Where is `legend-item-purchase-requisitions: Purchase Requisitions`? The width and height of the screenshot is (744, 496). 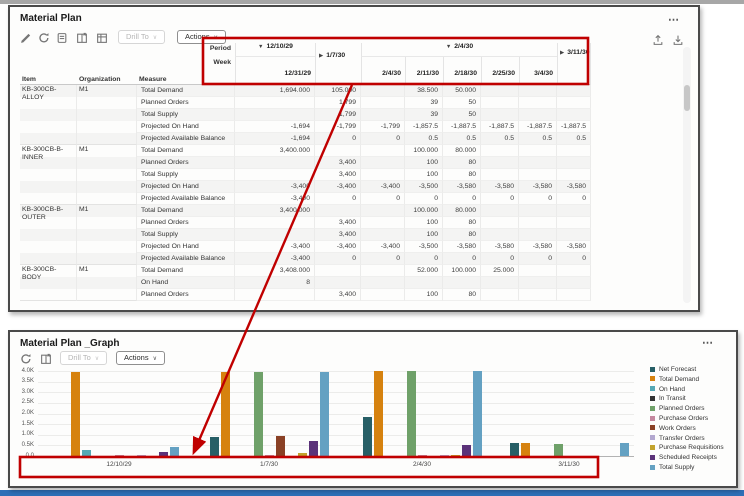
legend-item-purchase-requisitions: Purchase Requisitions is located at coordinates (687, 448).